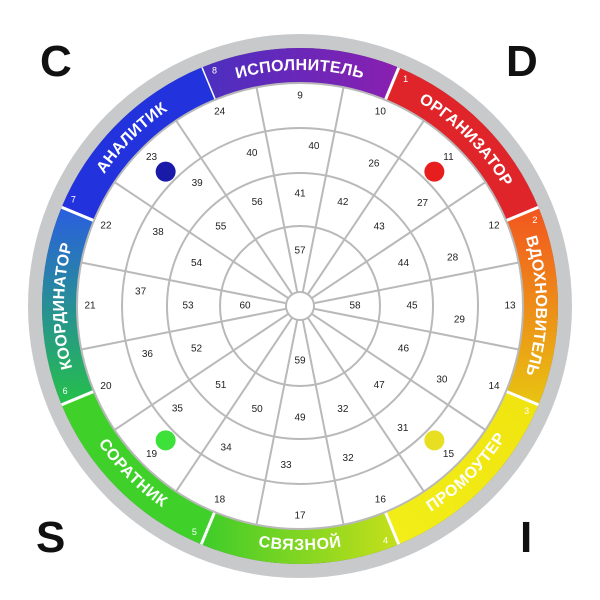  Describe the element at coordinates (522, 61) in the screenshot. I see `corner-letter-d: D` at that location.